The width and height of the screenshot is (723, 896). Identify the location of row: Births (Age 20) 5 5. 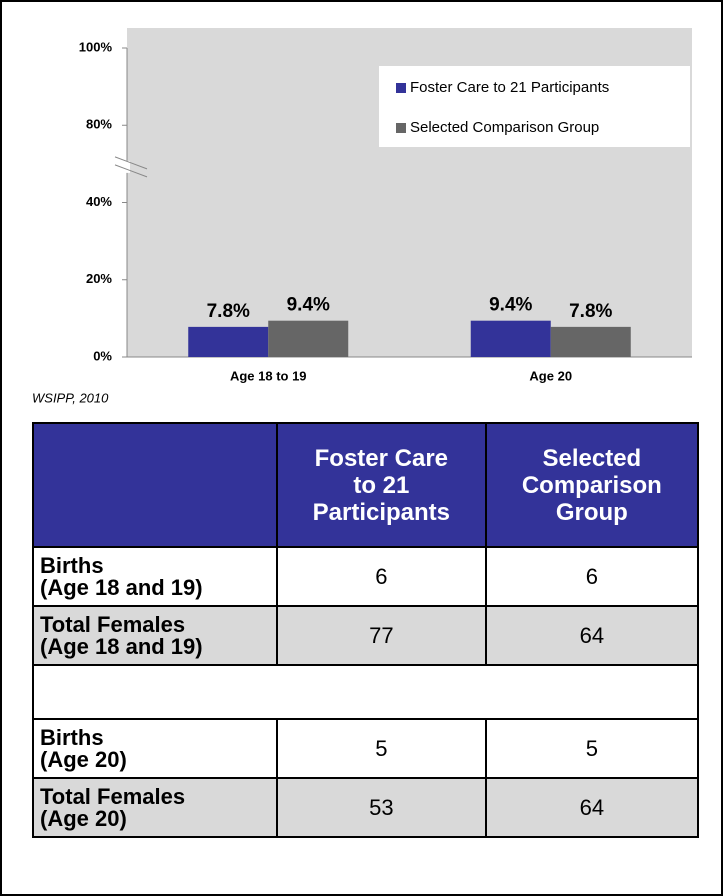
(366, 748).